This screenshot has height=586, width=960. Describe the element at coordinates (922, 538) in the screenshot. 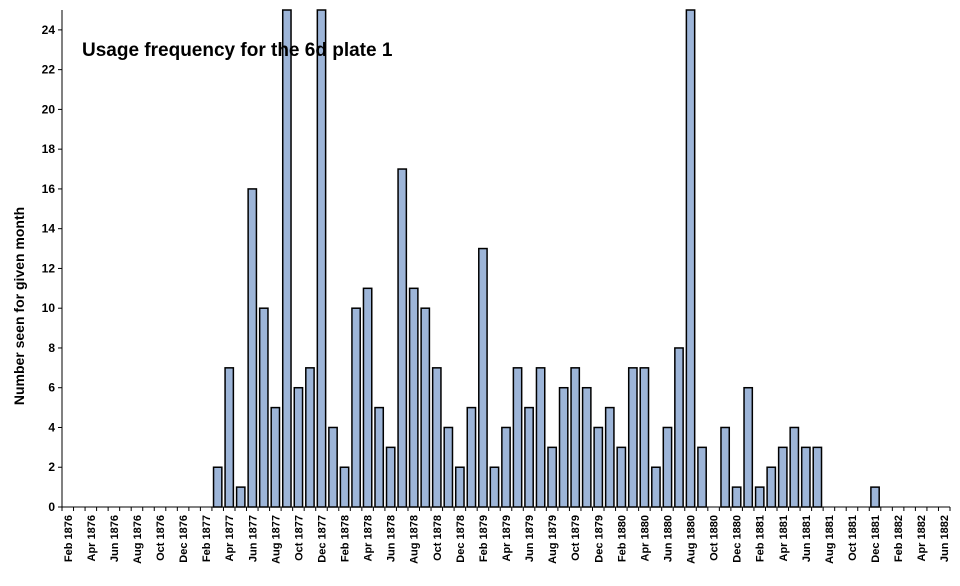

I see `x-tick-label: Apr 1882` at that location.